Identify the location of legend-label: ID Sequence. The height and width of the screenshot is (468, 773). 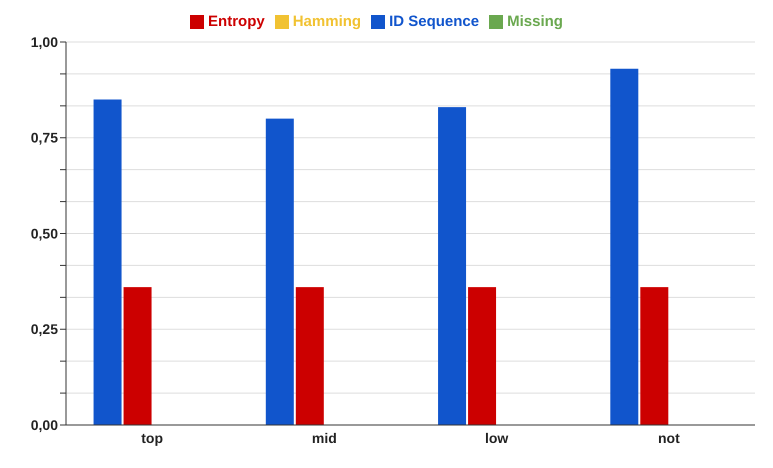
(434, 21).